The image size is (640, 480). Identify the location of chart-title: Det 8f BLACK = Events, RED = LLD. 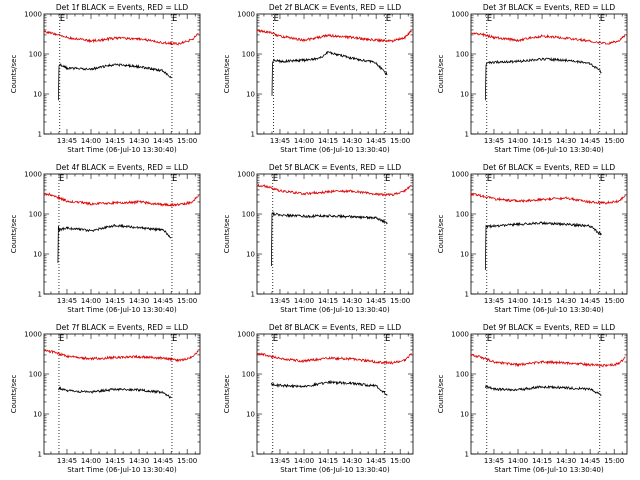
(335, 327).